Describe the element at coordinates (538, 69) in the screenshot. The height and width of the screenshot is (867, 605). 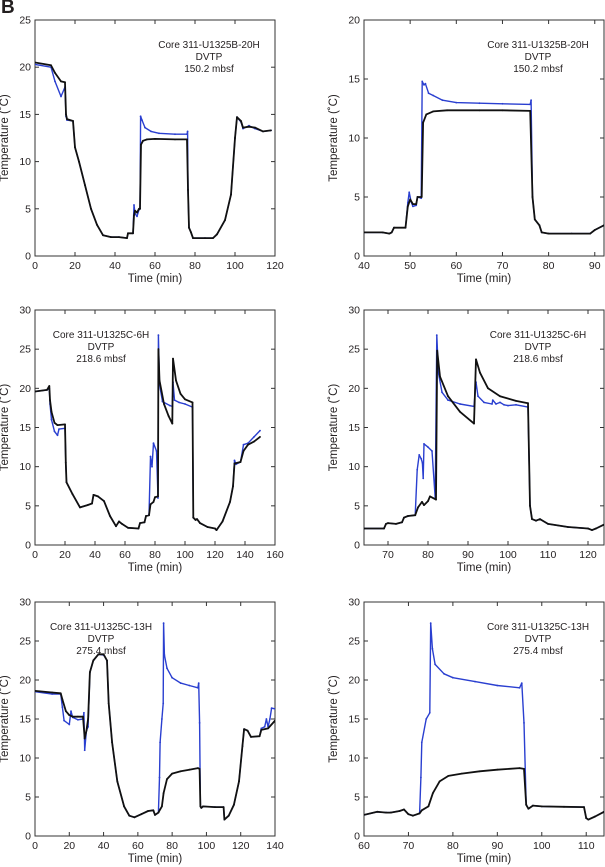
I see `annotation-line: 150.2 mbsf` at that location.